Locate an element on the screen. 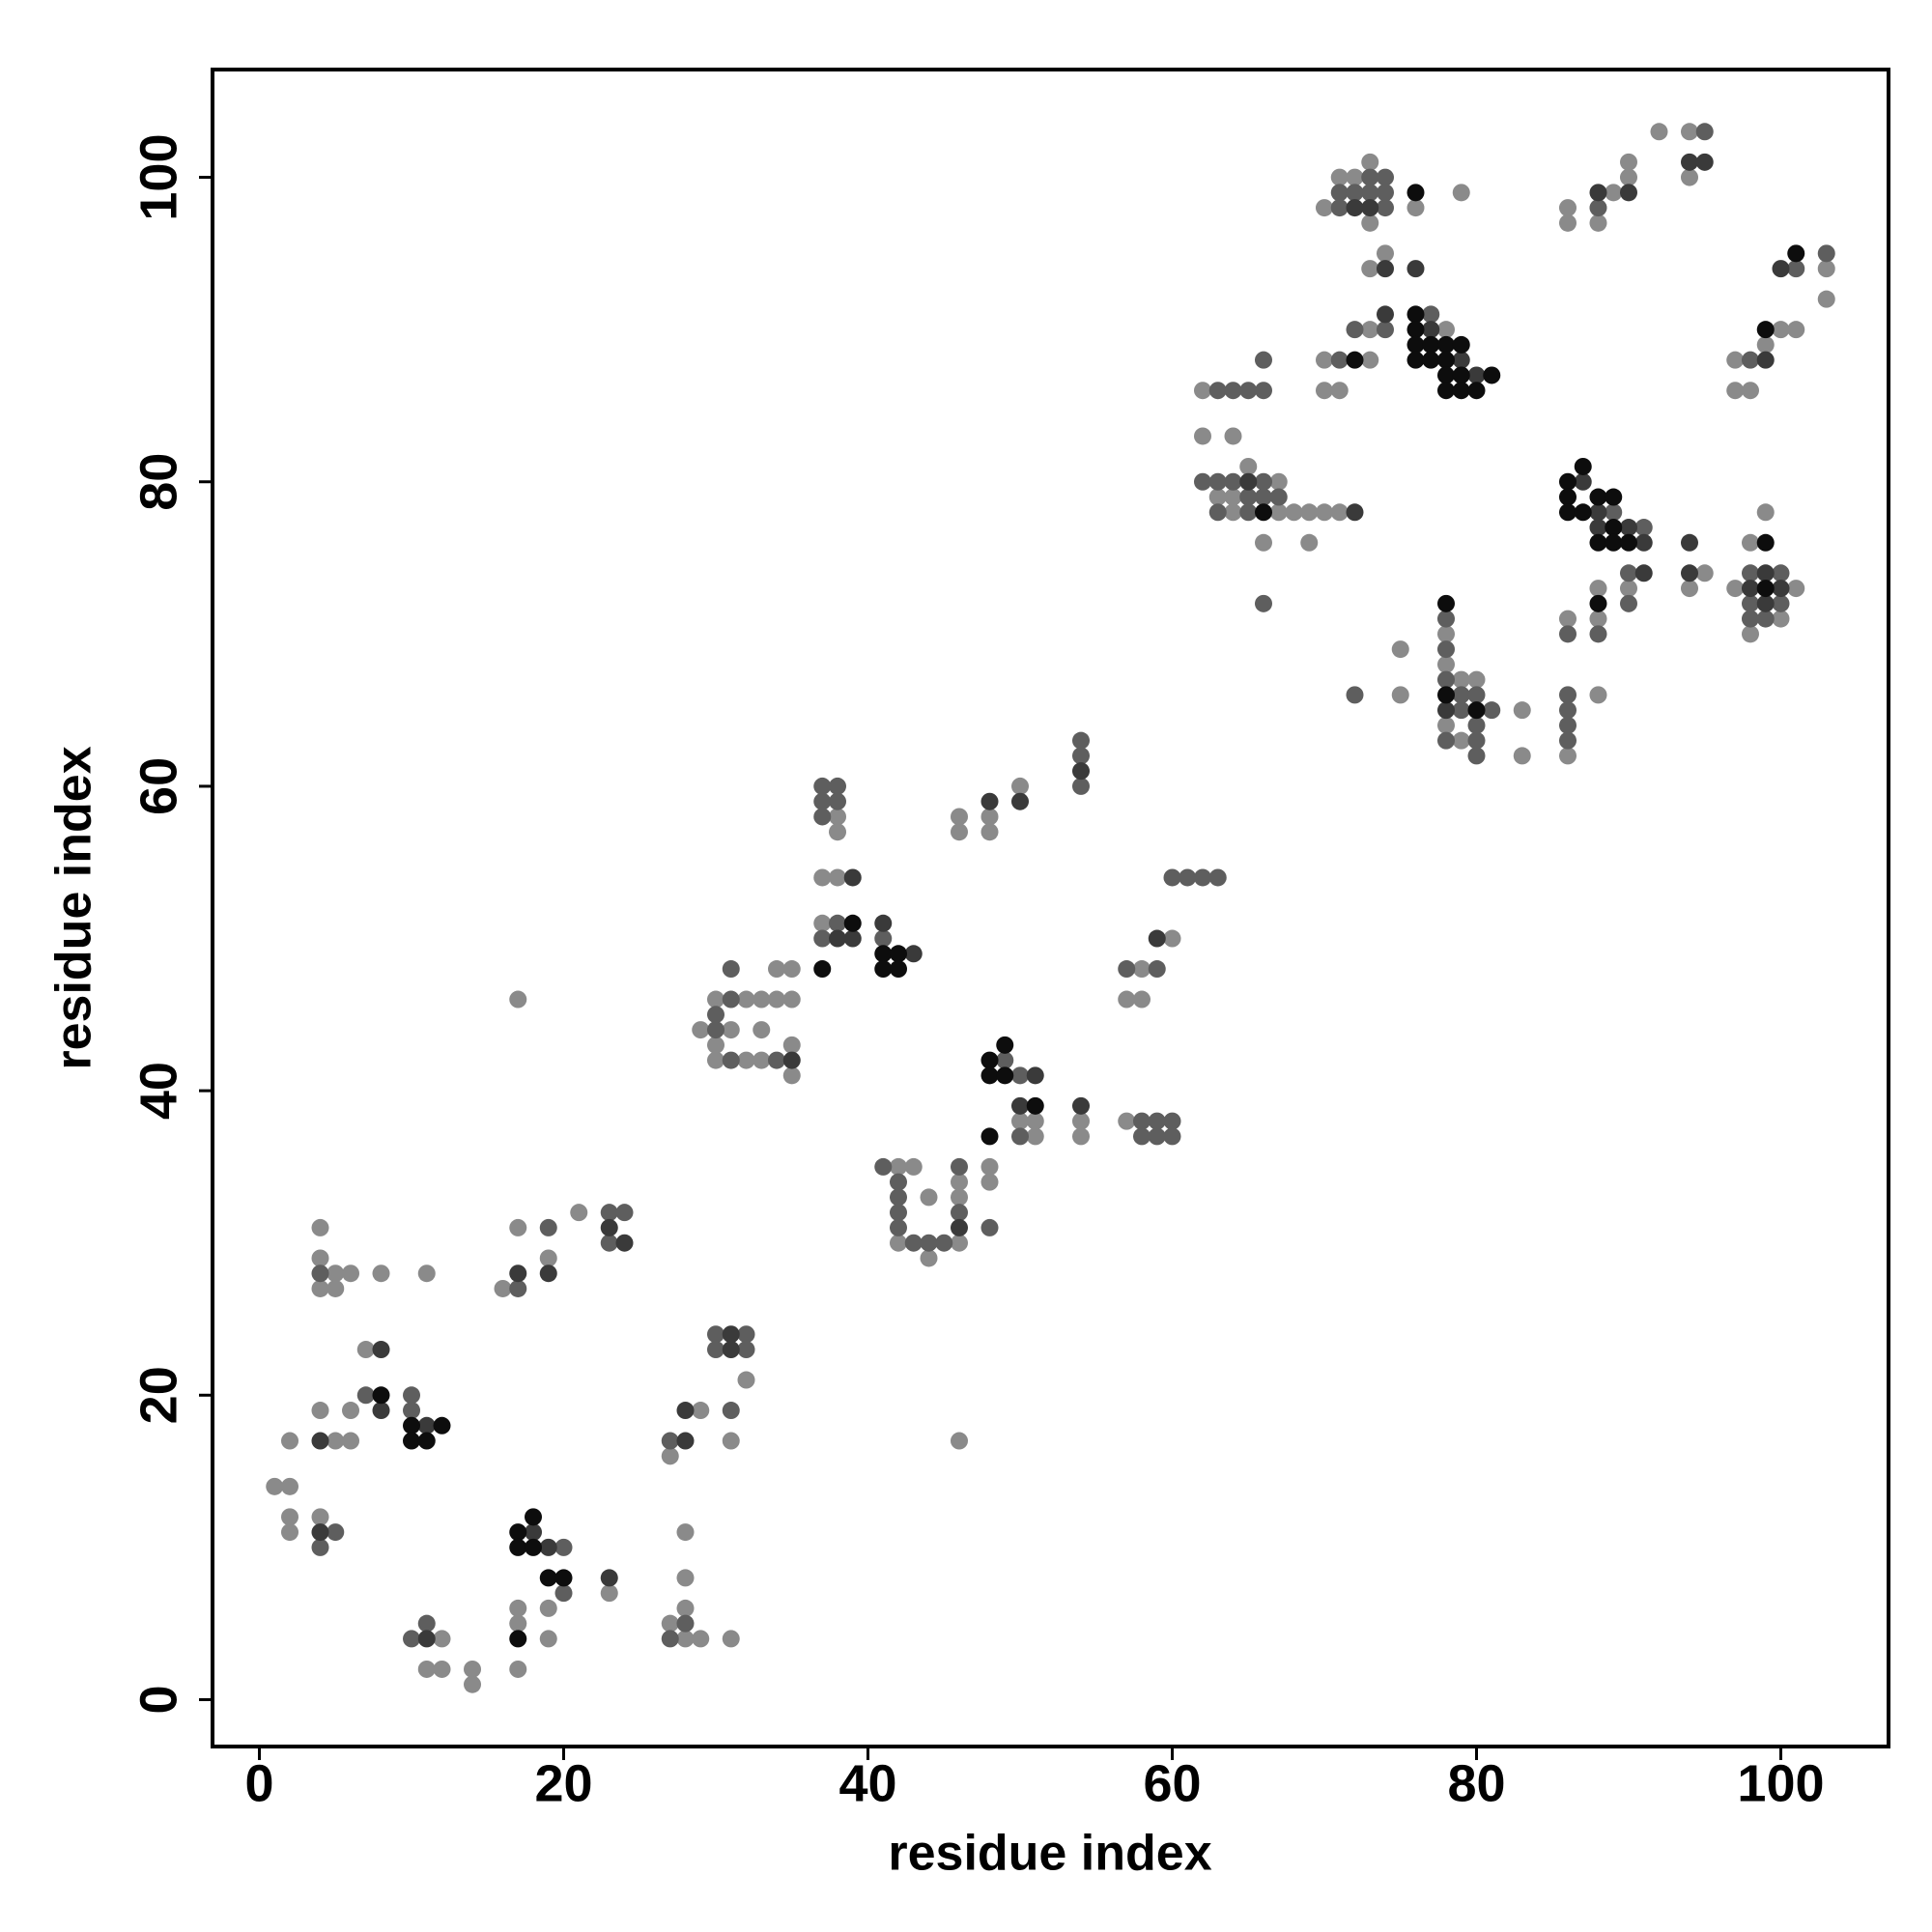 Image resolution: width=1932 pixels, height=1932 pixels. y-tick-label: 0 is located at coordinates (158, 1699).